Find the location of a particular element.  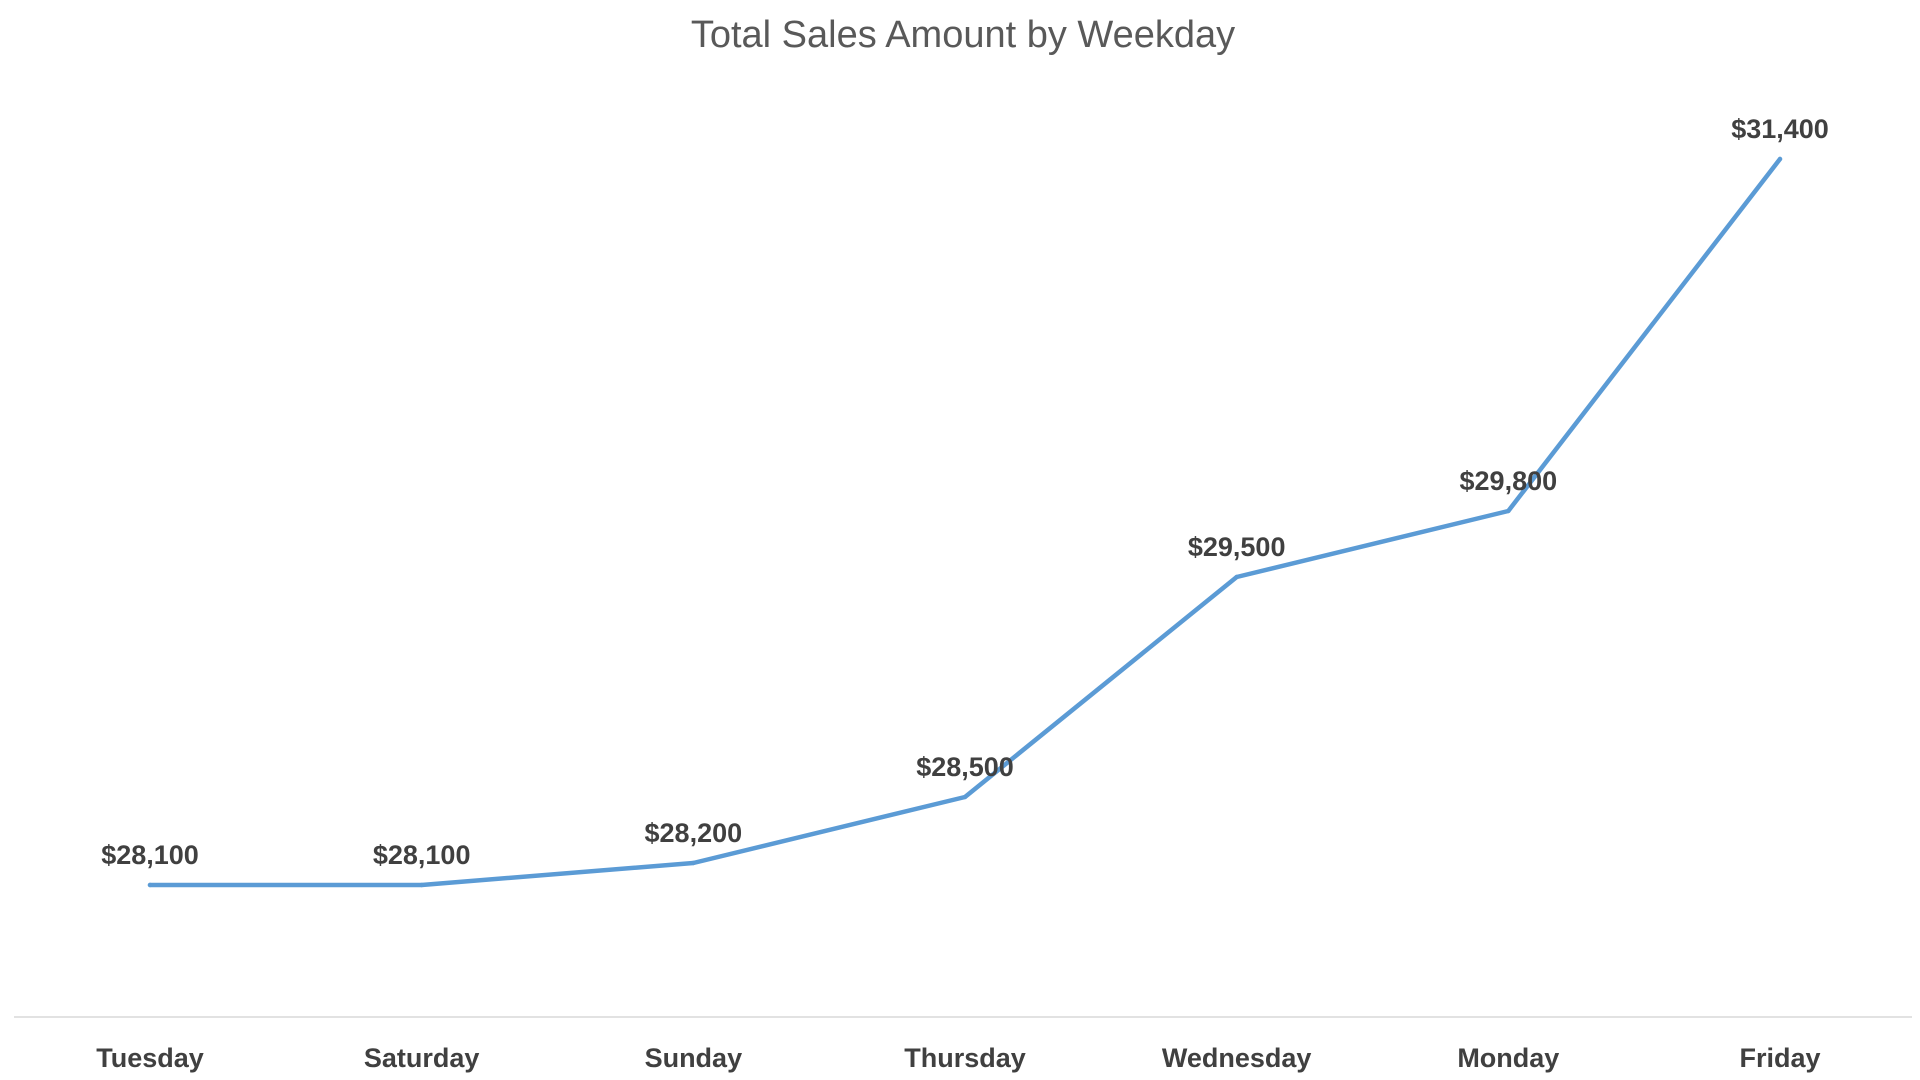

data-point-wednesday is located at coordinates (1236, 577).